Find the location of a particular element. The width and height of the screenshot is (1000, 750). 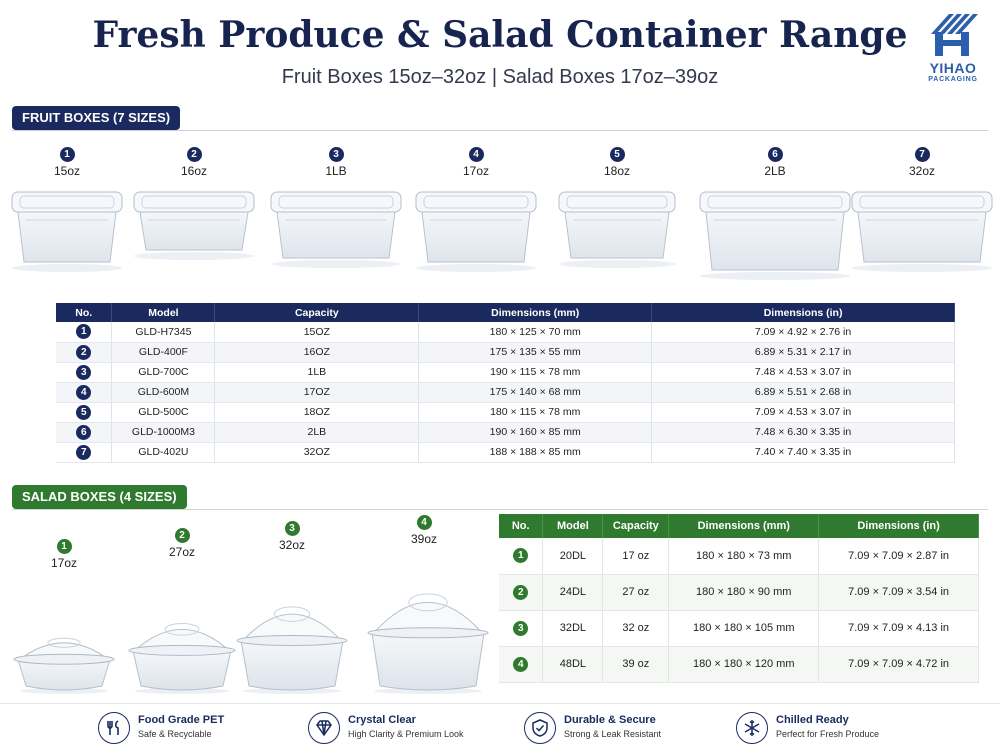

item-capacity: 27oz is located at coordinates (182, 552).